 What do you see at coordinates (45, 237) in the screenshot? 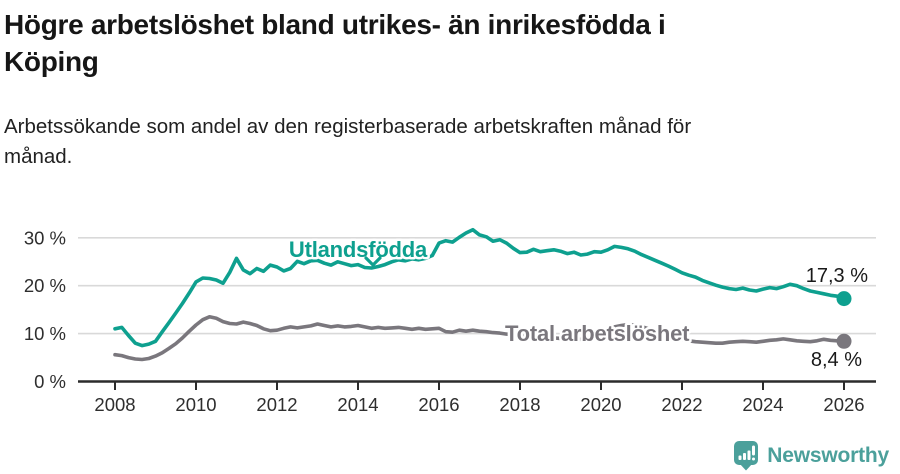
I see `y-axis-tick-label: 30 %` at bounding box center [45, 237].